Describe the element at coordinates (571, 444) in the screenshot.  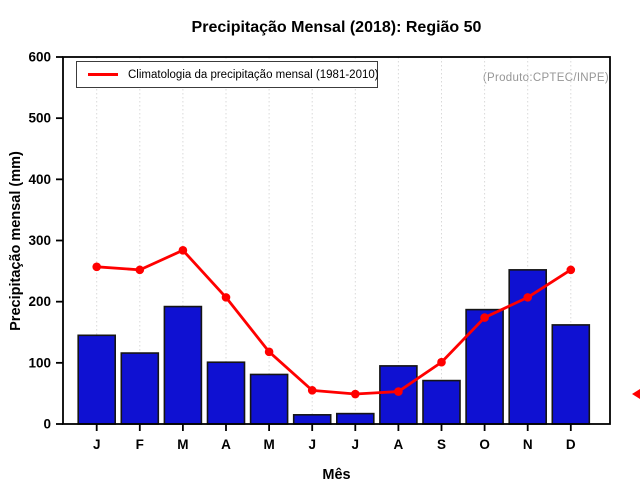
I see `month-label-11: D` at that location.